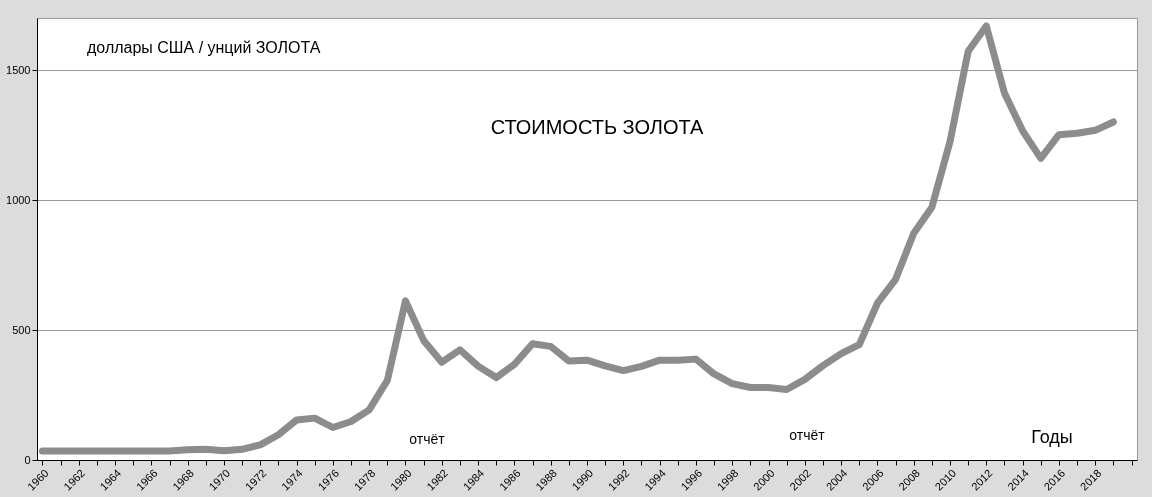 Image resolution: width=1159 pixels, height=497 pixels. What do you see at coordinates (18, 69) in the screenshot?
I see `y-tick-label: 1500` at bounding box center [18, 69].